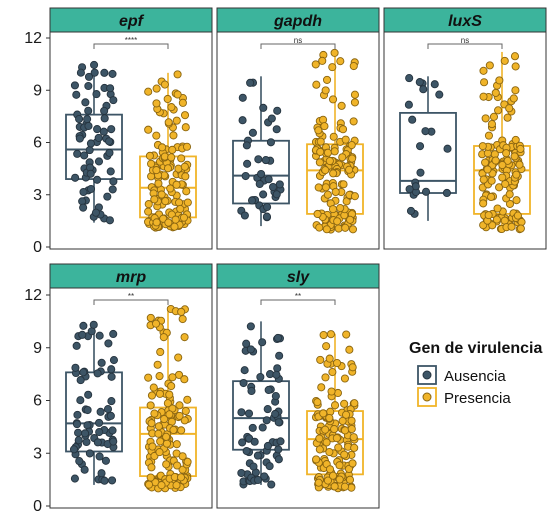 The width and height of the screenshot is (560, 527). I want to click on panel-strip, so click(131, 20).